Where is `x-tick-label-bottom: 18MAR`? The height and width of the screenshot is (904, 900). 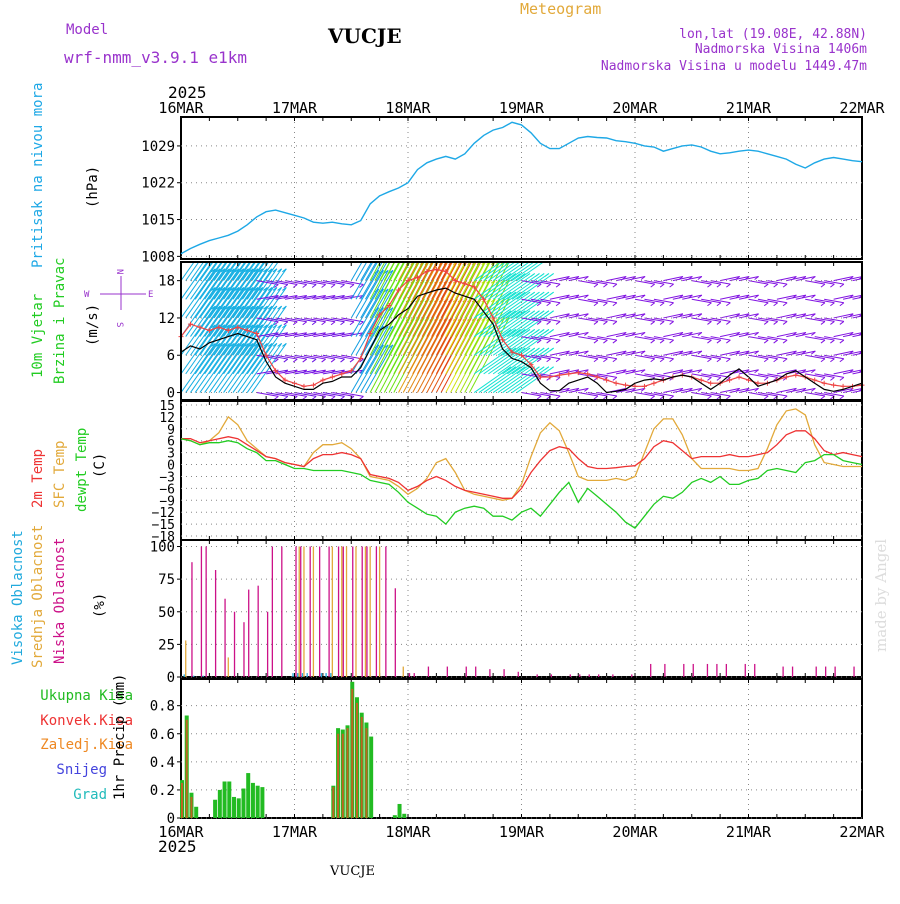 x-tick-label-bottom: 18MAR is located at coordinates (408, 832).